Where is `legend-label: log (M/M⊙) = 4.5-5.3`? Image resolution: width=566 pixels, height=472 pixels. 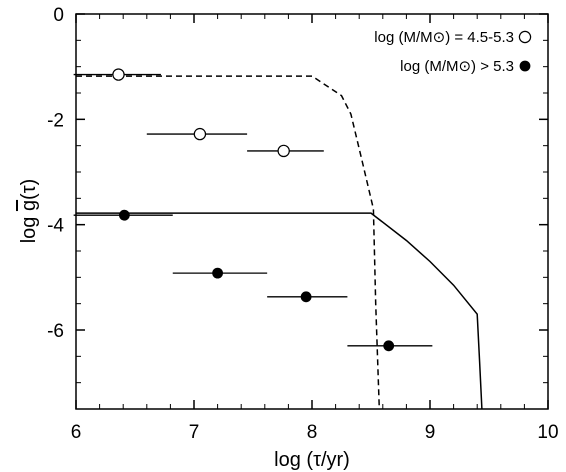
legend-label: log (M/M⊙) = 4.5-5.3 is located at coordinates (444, 37).